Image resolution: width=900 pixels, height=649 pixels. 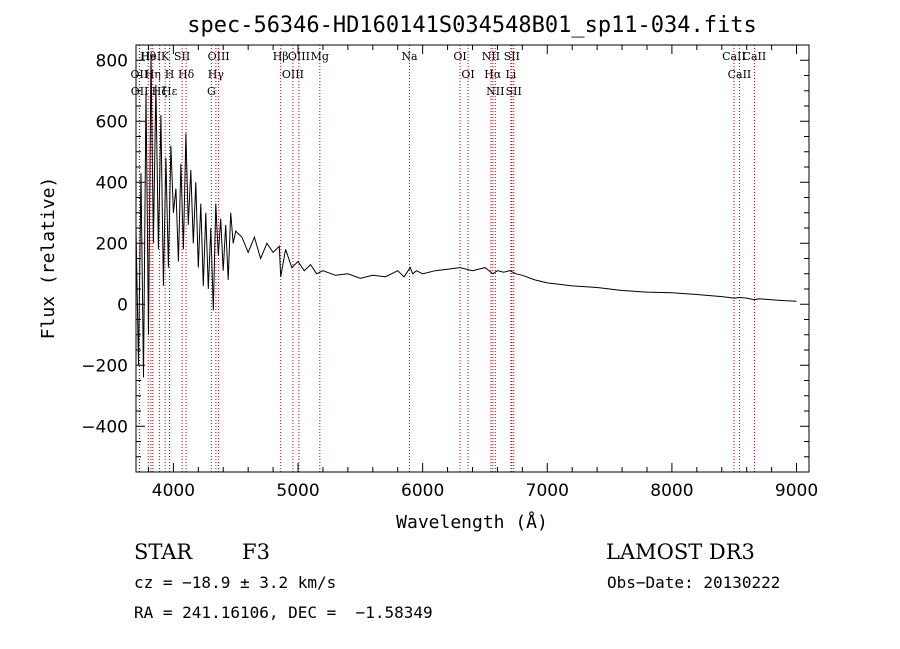 What do you see at coordinates (173, 491) in the screenshot?
I see `x-tick-label: 4000` at bounding box center [173, 491].